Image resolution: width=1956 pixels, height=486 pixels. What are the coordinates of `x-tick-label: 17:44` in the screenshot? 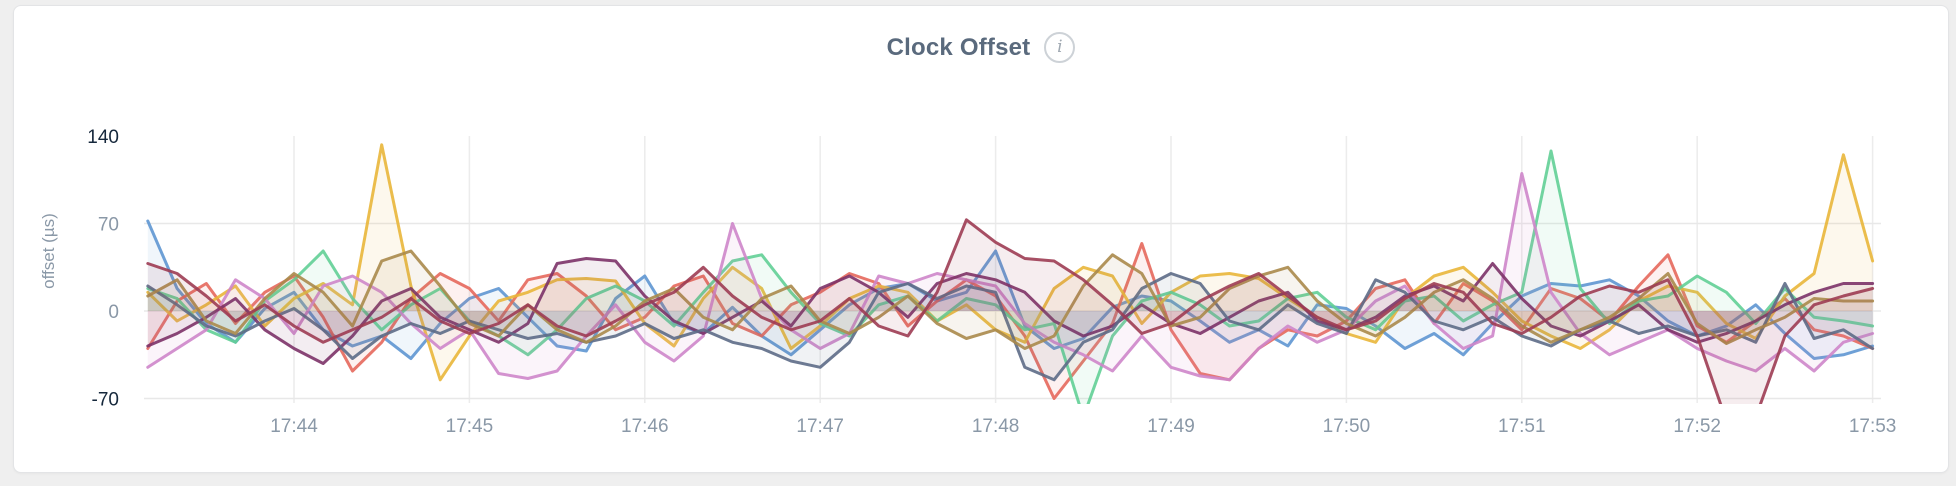 It's located at (294, 426).